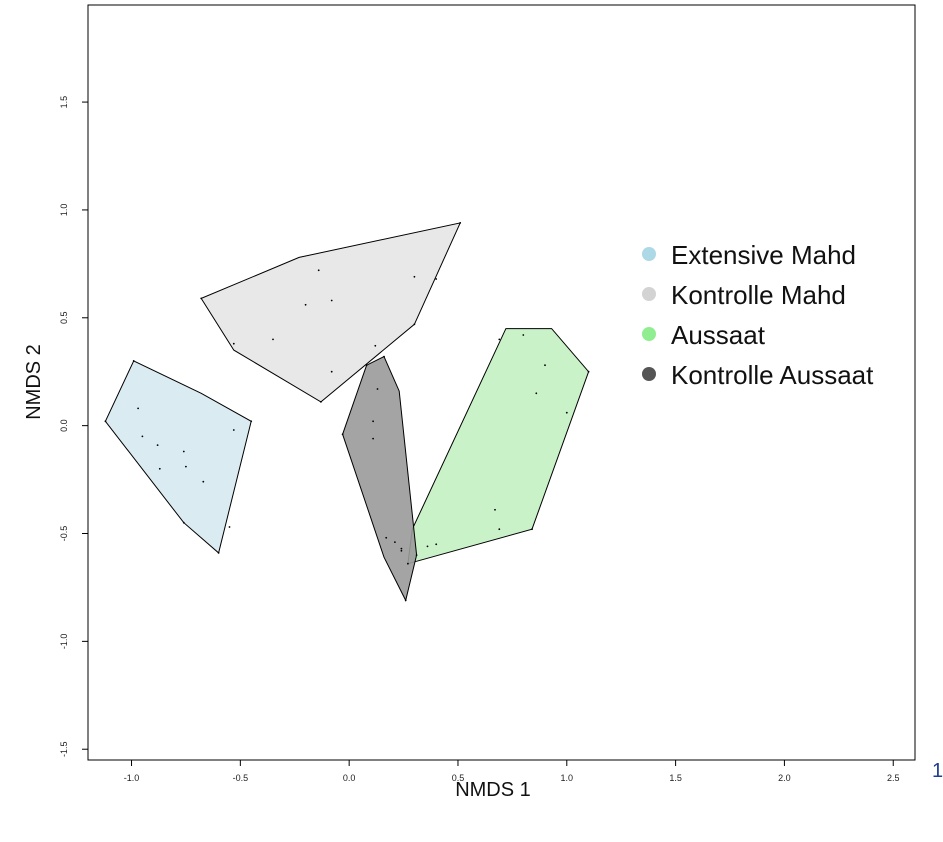  What do you see at coordinates (380, 478) in the screenshot?
I see `hull-kontrolle-aussaat` at bounding box center [380, 478].